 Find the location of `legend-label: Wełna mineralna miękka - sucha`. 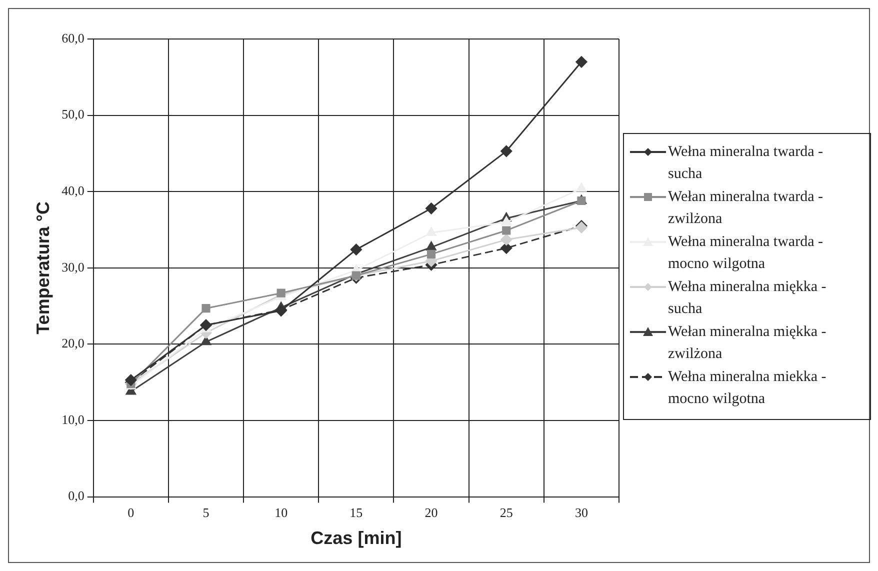

legend-label: Wełna mineralna miękka - sucha is located at coordinates (748, 298).